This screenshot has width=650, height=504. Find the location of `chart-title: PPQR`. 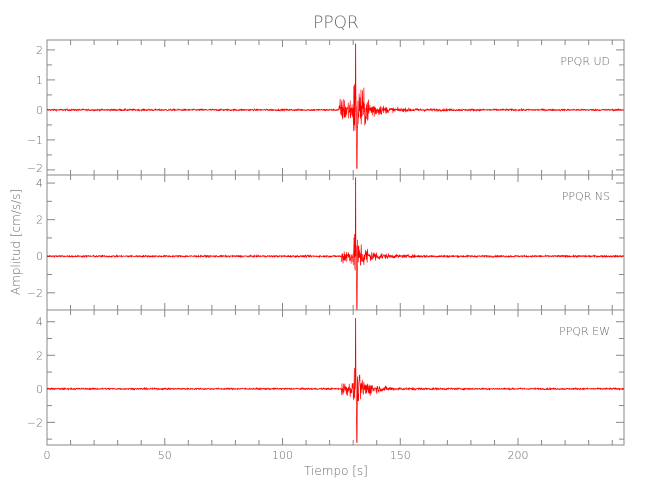

chart-title: PPQR is located at coordinates (336, 23).